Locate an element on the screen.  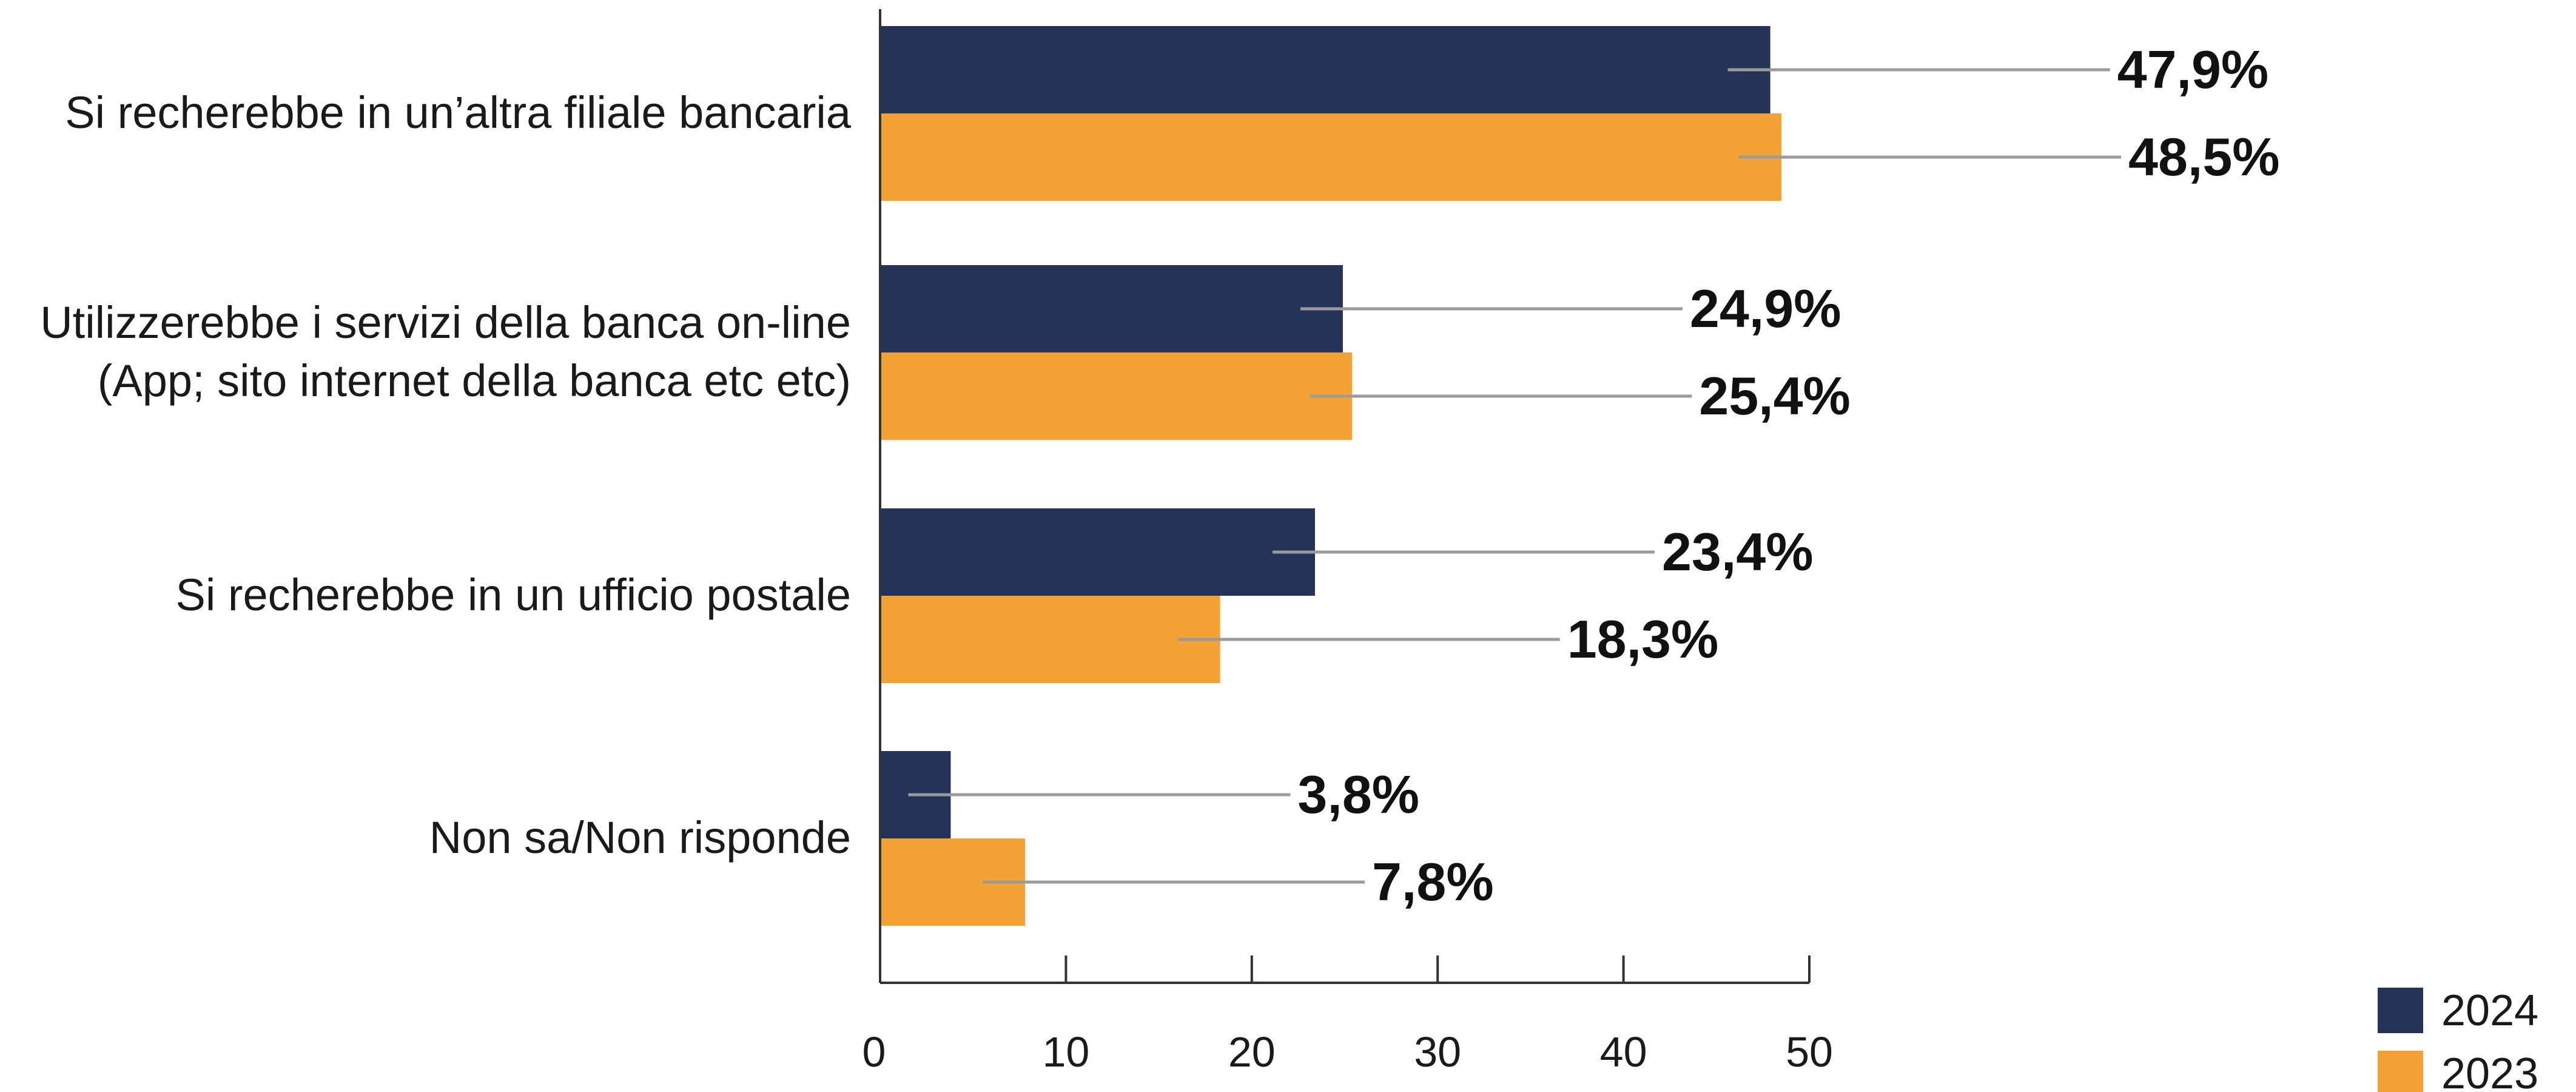
x-tick-label: 30 is located at coordinates (1437, 1052).